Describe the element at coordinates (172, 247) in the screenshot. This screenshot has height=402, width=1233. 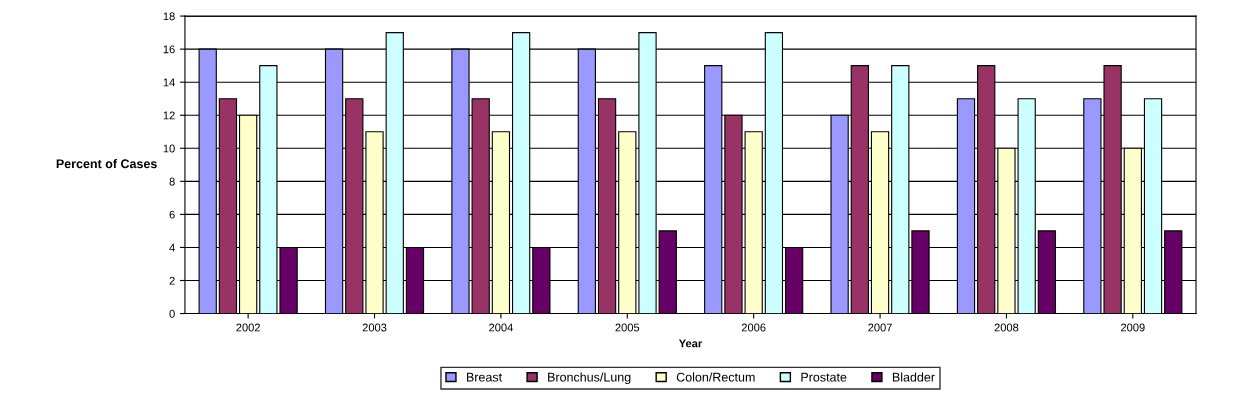
I see `y-tick-label: 4` at that location.